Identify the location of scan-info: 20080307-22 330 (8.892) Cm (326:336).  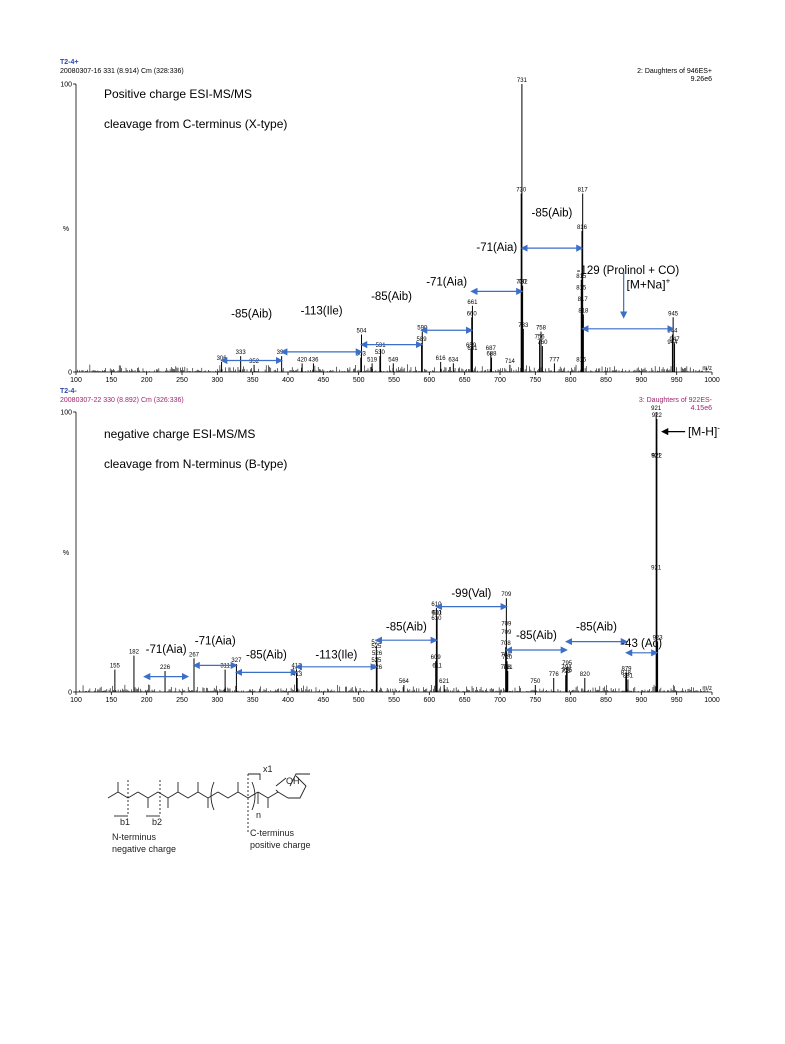
(122, 400).